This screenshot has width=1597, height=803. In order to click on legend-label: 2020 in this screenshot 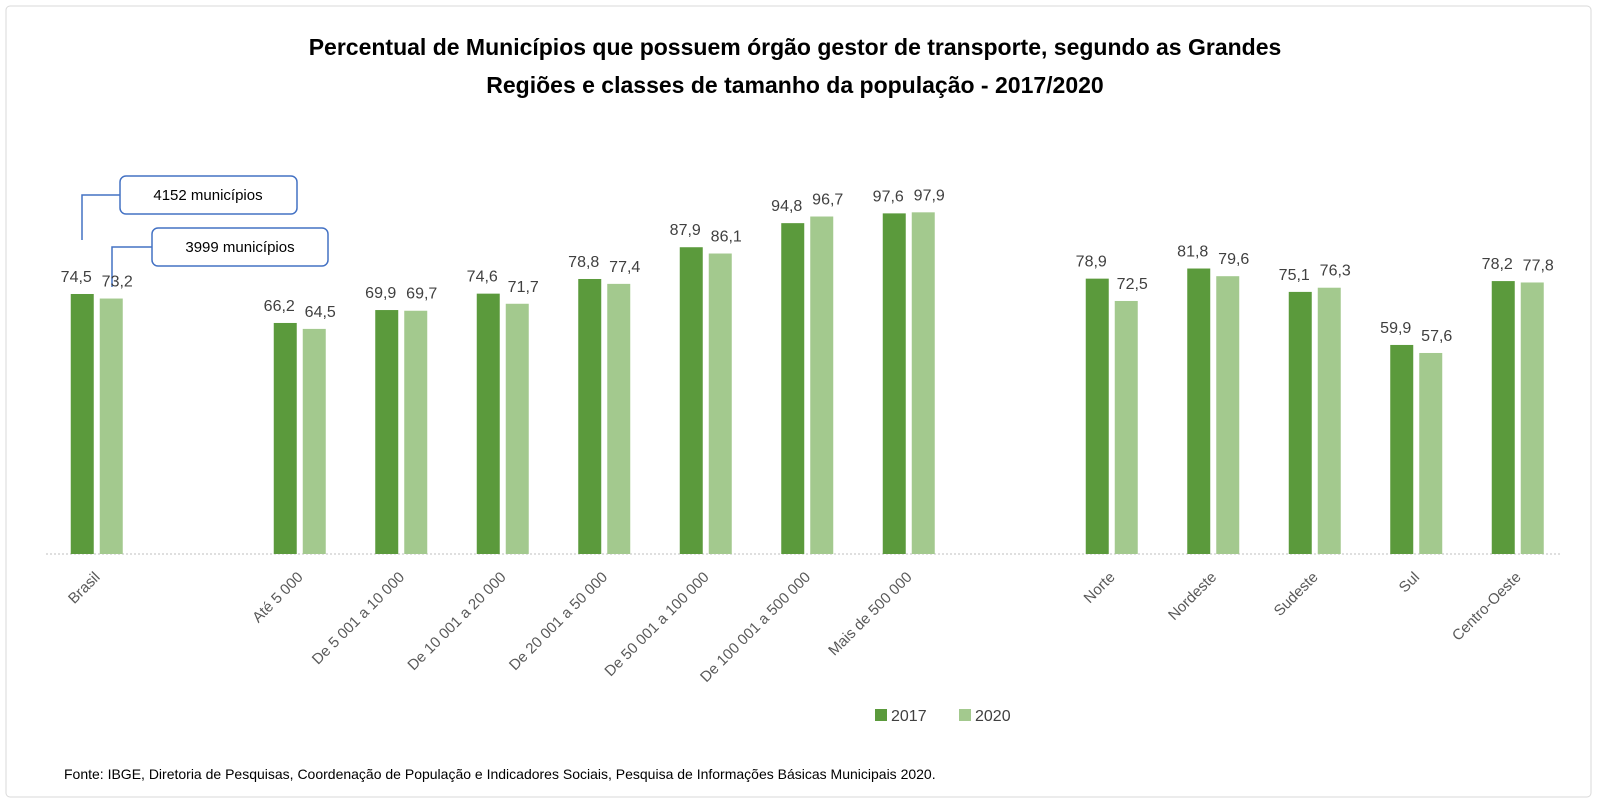, I will do `click(993, 716)`.